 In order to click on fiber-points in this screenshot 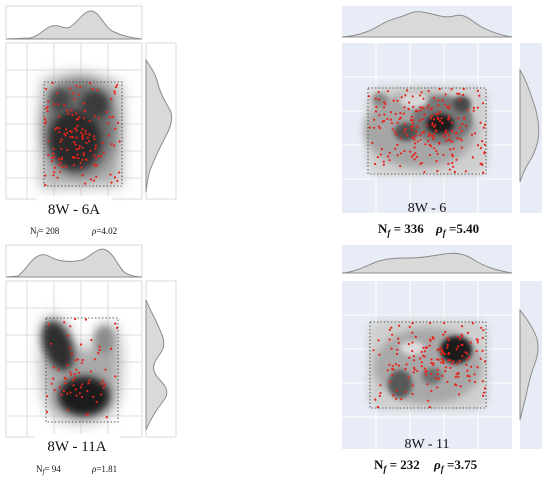, I will do `click(82, 368)`.